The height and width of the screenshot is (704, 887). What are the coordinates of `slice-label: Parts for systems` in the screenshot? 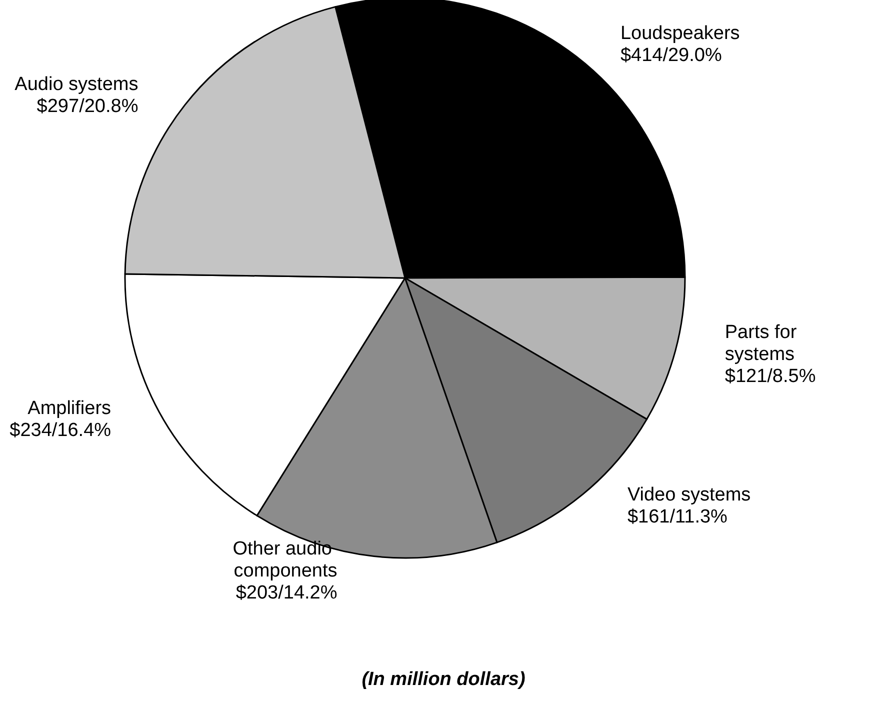 It's located at (763, 344).